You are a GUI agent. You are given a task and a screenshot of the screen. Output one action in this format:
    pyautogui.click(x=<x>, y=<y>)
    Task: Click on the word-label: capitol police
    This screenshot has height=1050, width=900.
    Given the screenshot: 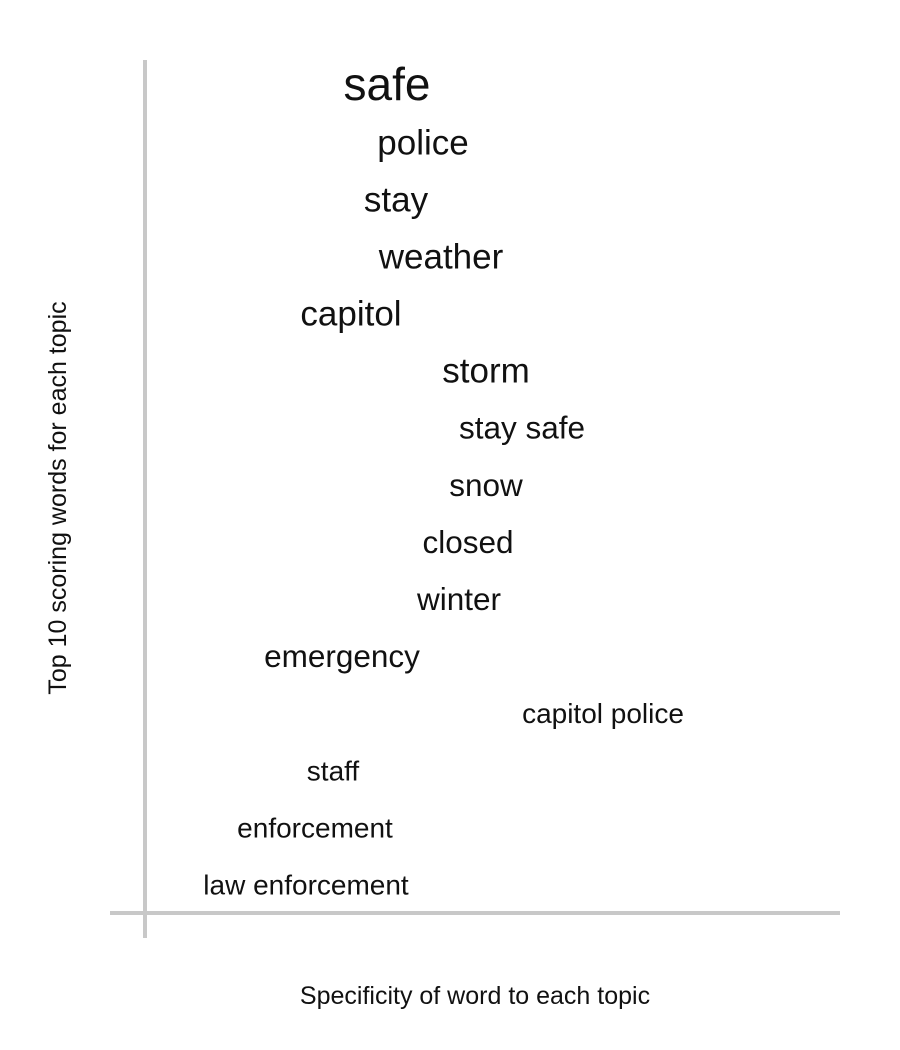 What is the action you would take?
    pyautogui.click(x=603, y=713)
    